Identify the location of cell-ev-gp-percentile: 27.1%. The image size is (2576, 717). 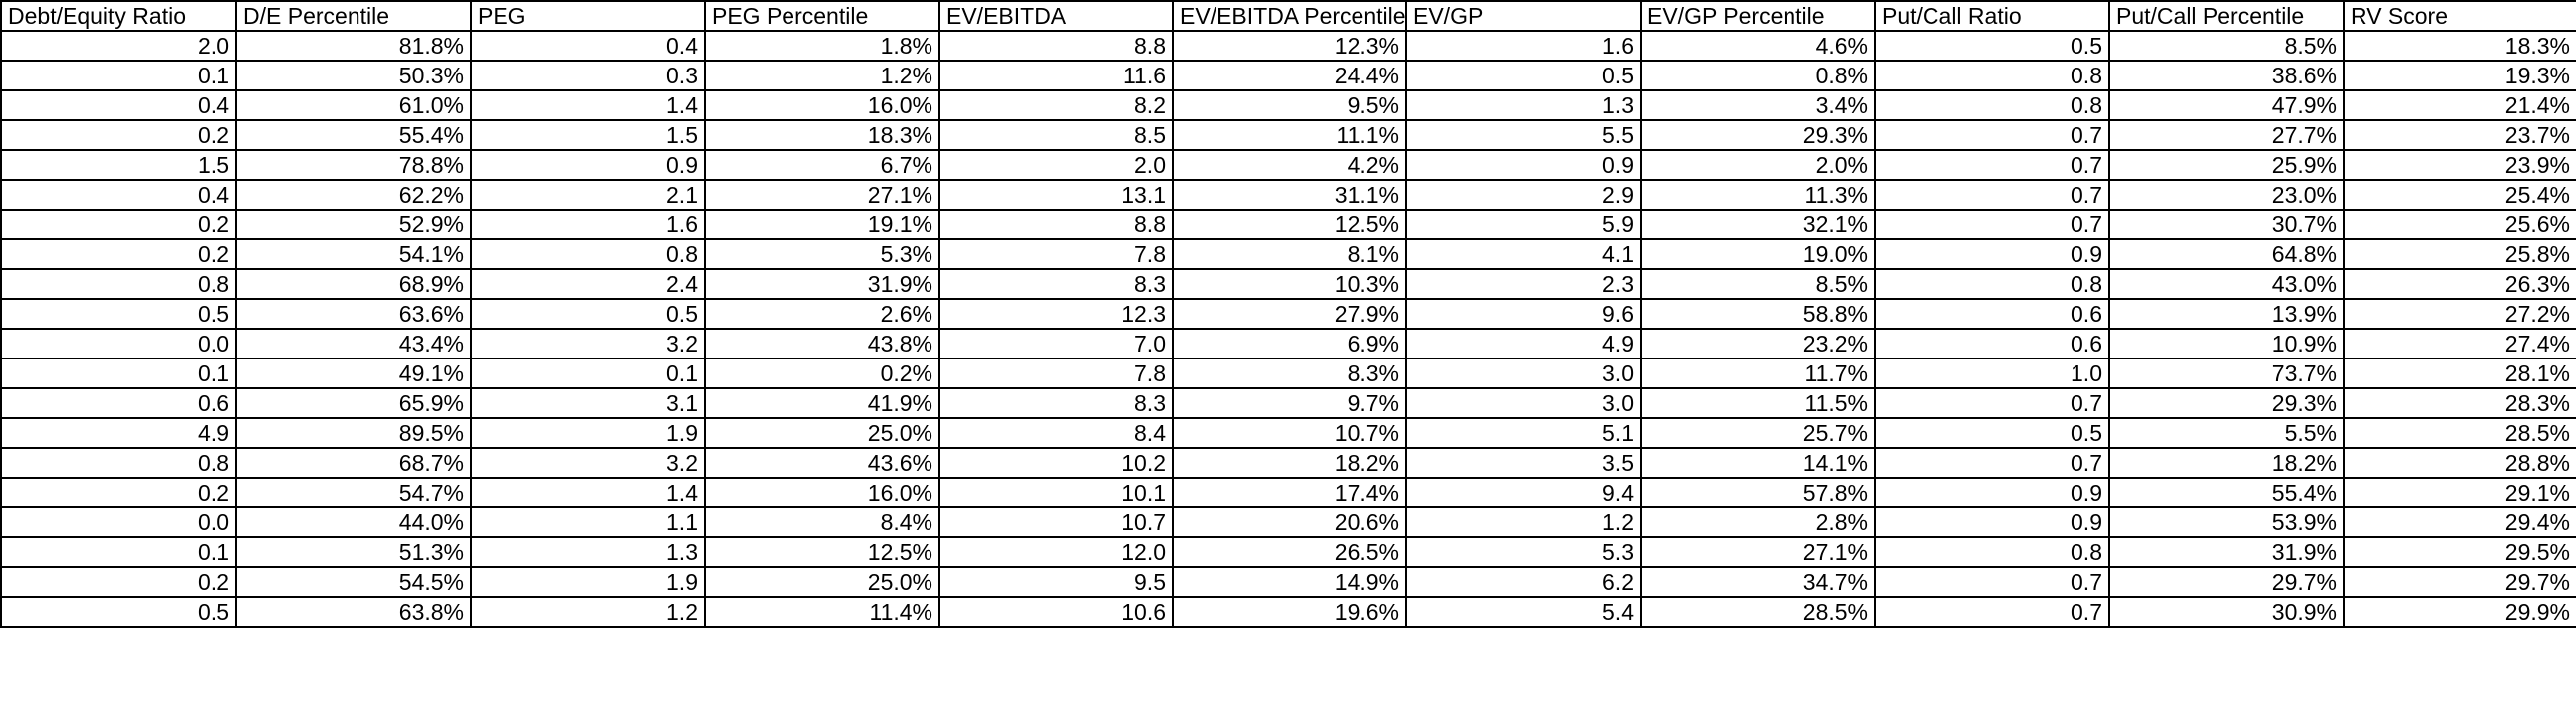
(1758, 552).